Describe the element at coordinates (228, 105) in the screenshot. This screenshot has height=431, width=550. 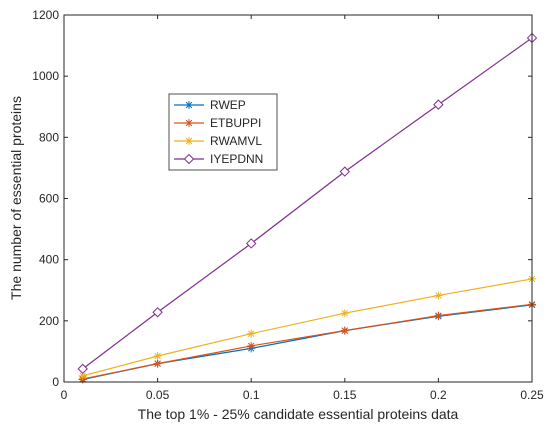
I see `legend-label: RWEP` at that location.